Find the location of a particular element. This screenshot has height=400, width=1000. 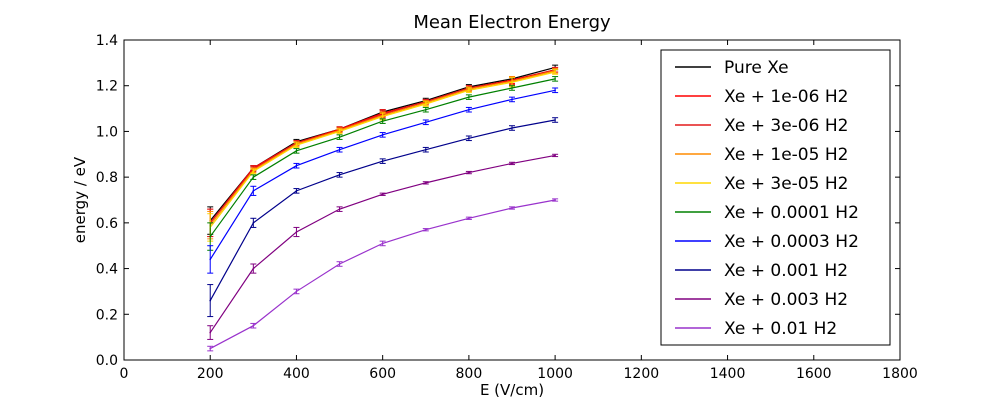

x-tick-label: 200 is located at coordinates (210, 374).